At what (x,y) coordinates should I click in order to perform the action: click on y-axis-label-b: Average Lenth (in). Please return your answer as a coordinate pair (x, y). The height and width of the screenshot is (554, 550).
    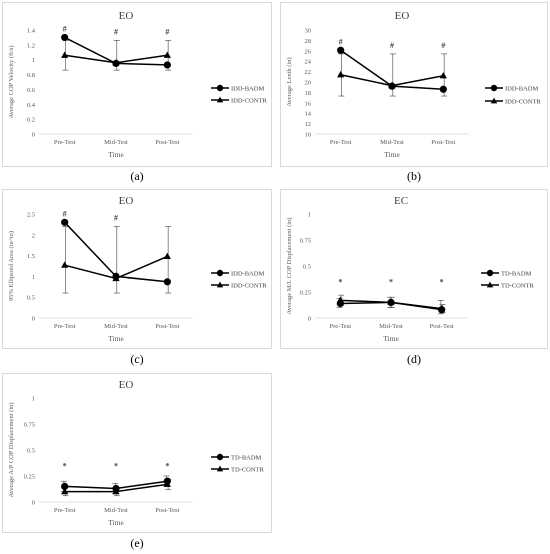
    Looking at the image, I should click on (289, 81).